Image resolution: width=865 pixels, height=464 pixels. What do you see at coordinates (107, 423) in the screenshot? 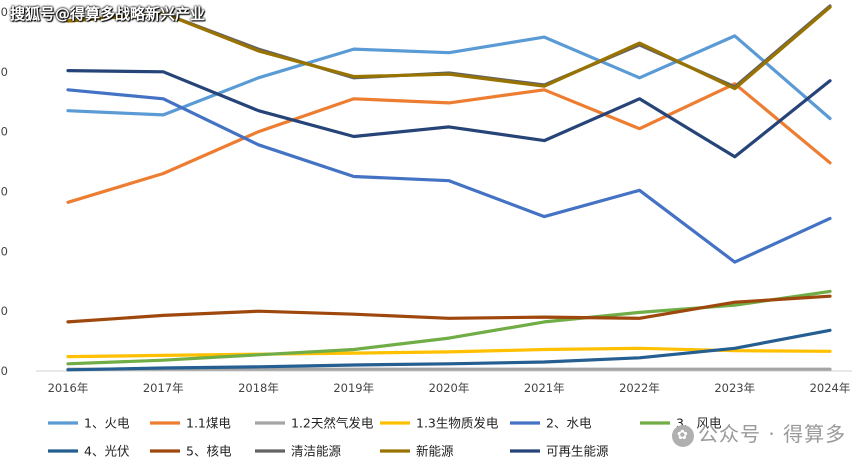
I see `legend-label: 1、火电` at bounding box center [107, 423].